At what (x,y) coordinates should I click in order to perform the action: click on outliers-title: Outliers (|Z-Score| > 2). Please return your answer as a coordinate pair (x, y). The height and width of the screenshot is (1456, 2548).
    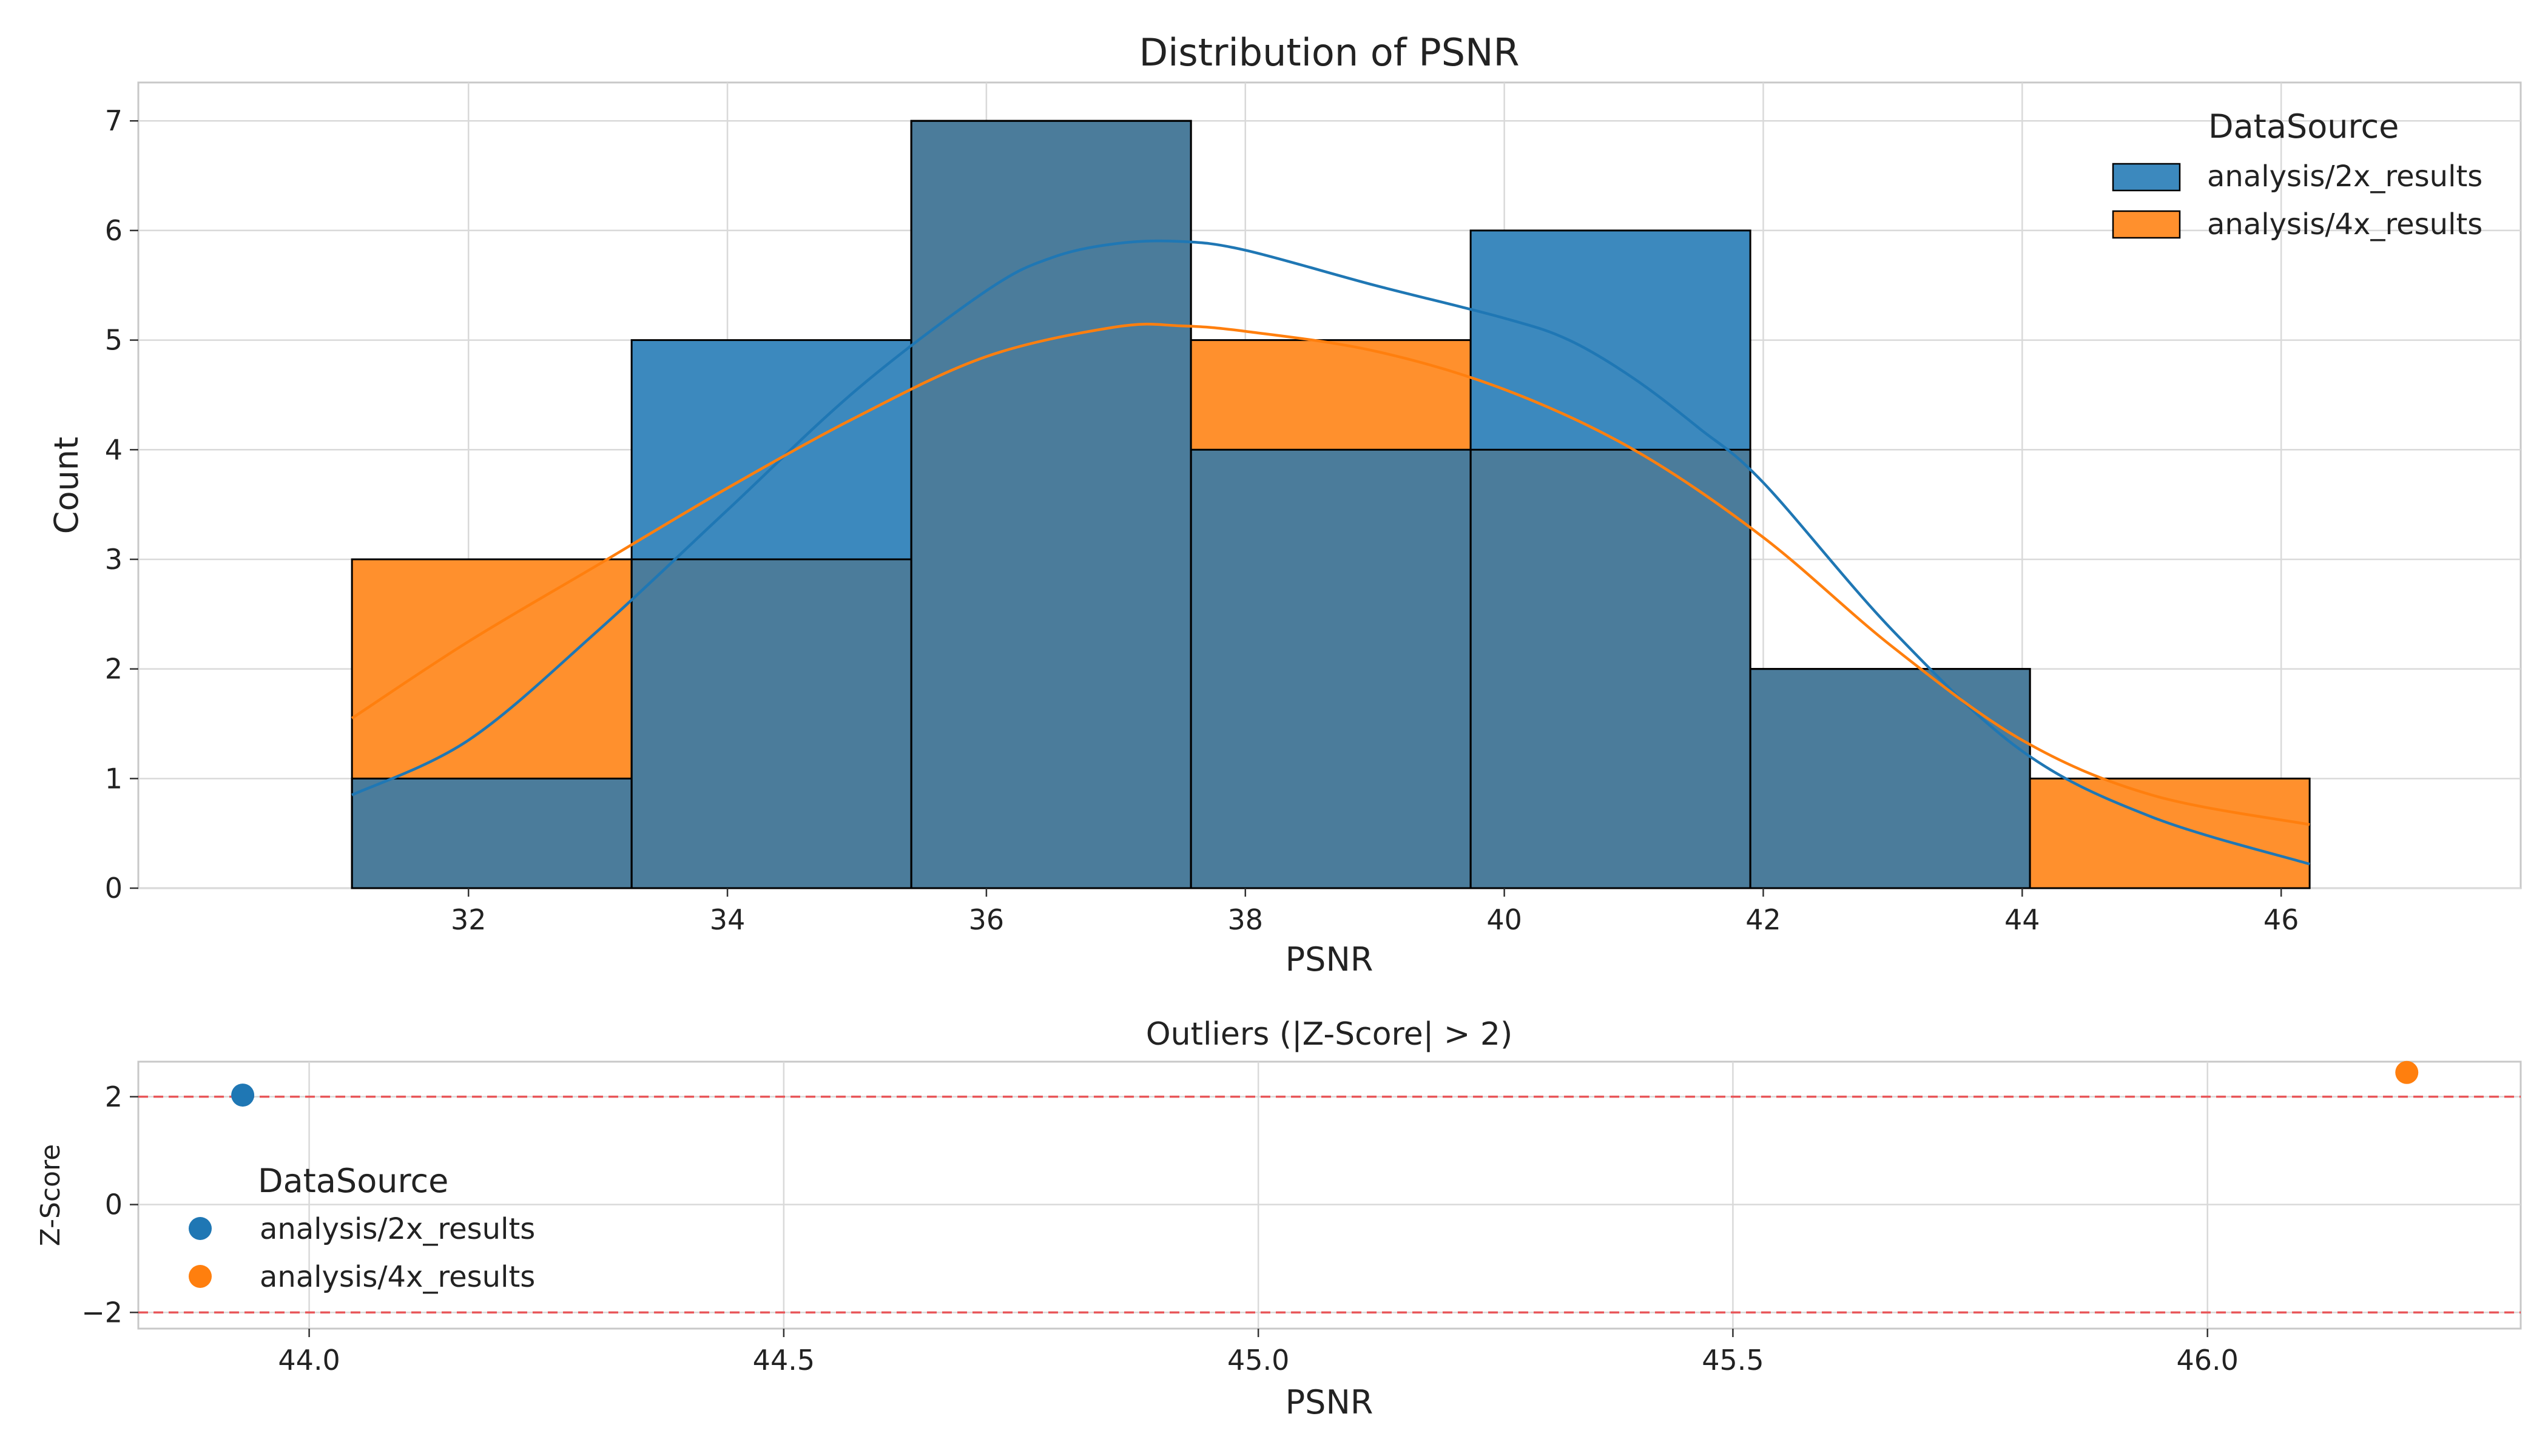
    Looking at the image, I should click on (1329, 1034).